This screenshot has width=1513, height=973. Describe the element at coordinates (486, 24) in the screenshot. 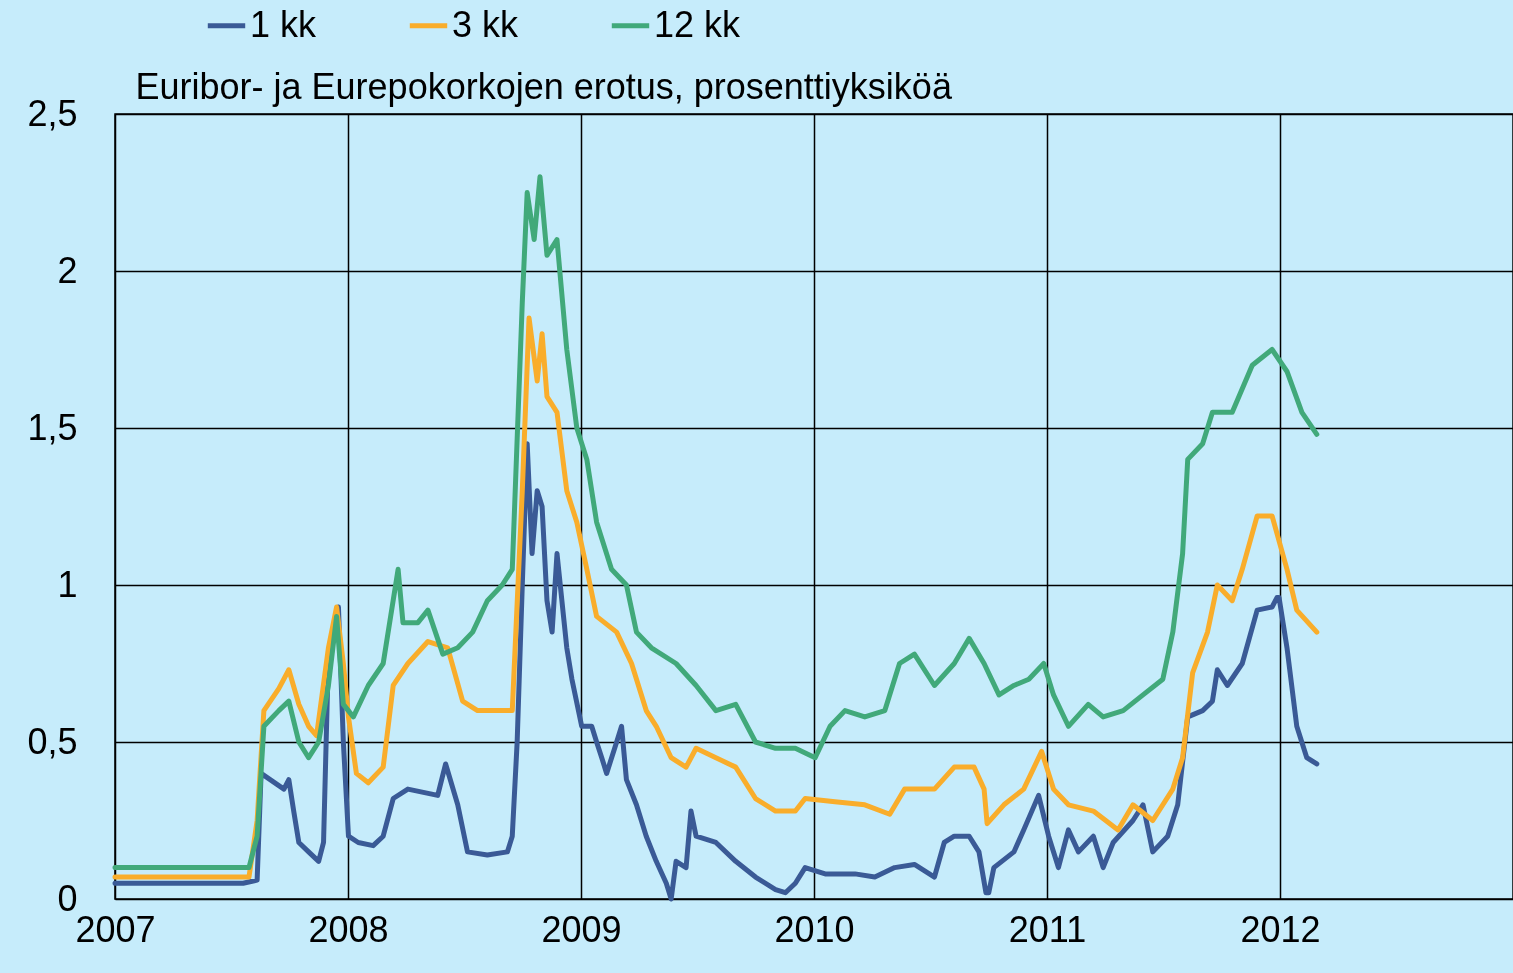

I see `legend-label: 3 kk` at that location.